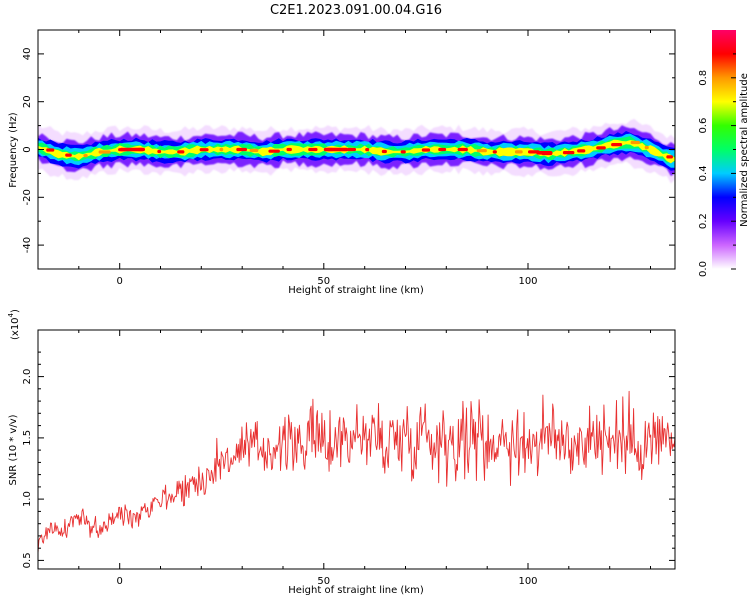 This screenshot has width=750, height=600. I want to click on snr-multiplier-close: ), so click(15, 311).